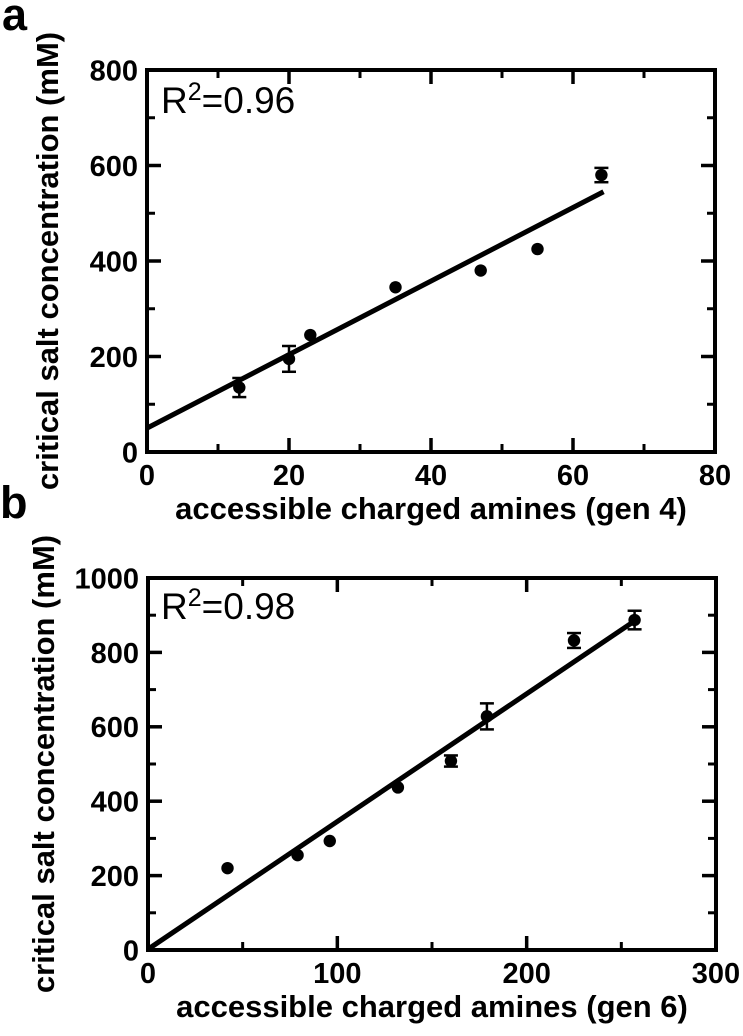 The height and width of the screenshot is (1036, 743). Describe the element at coordinates (375, 310) in the screenshot. I see `fit-line` at that location.